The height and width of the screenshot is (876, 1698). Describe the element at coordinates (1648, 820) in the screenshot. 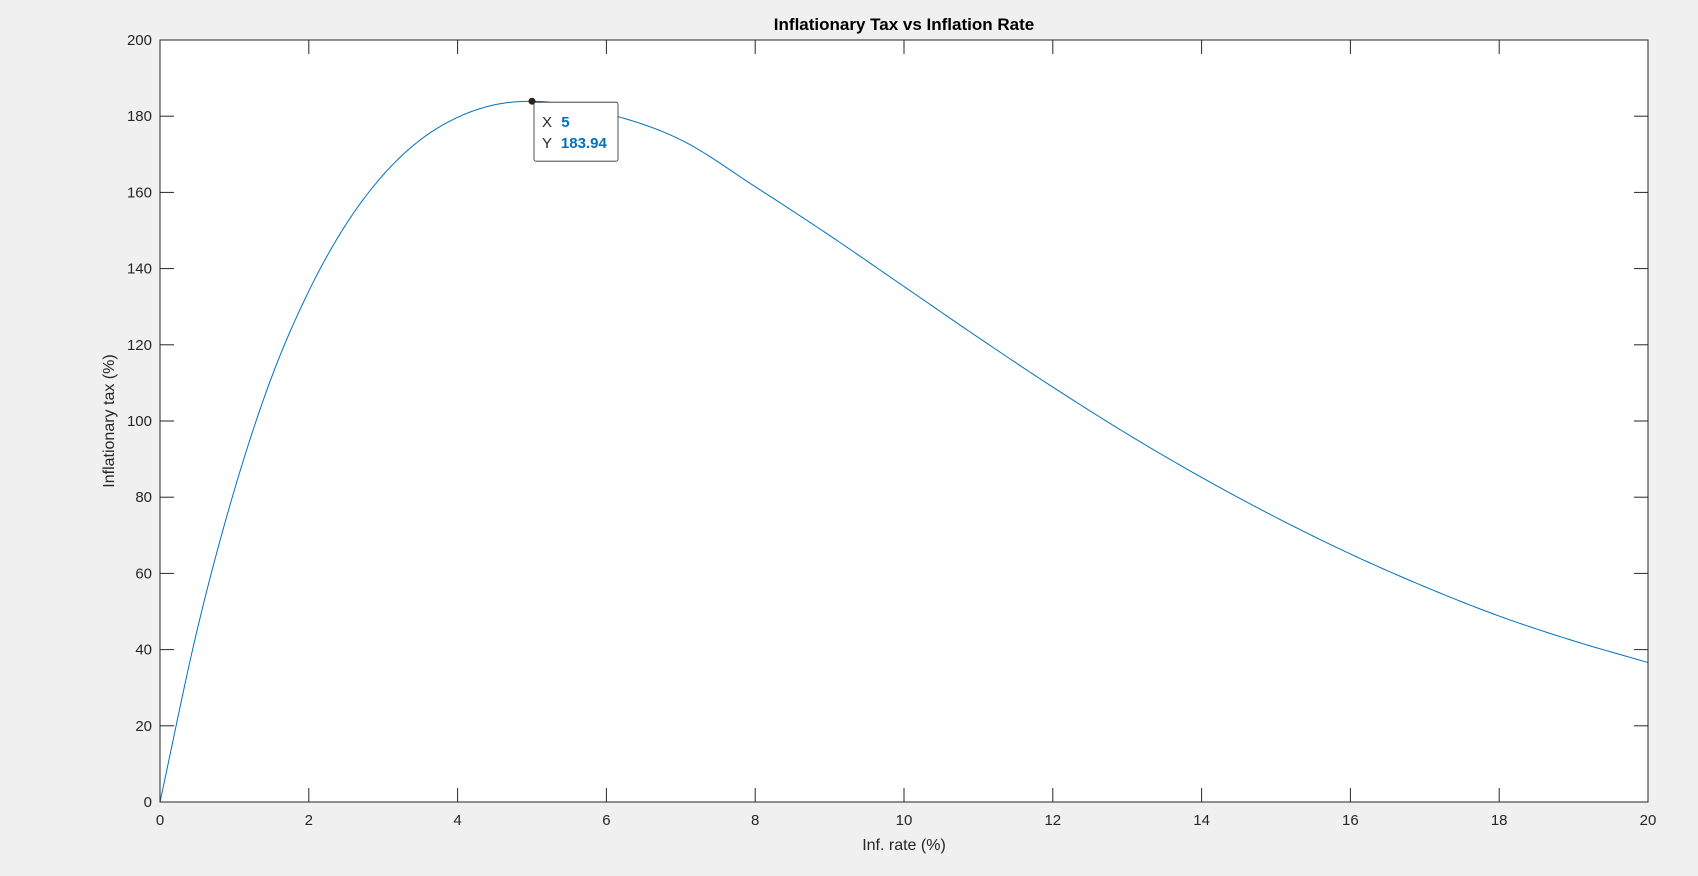

I see `x-tick-label: 20` at that location.